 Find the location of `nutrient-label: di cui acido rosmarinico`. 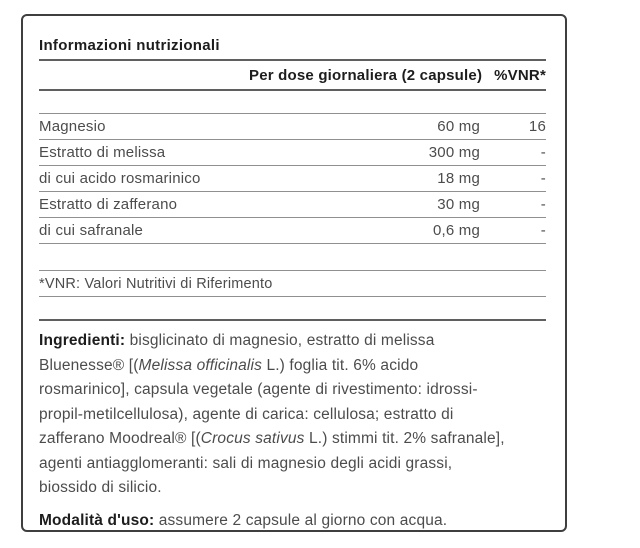

nutrient-label: di cui acido rosmarinico is located at coordinates (120, 178).